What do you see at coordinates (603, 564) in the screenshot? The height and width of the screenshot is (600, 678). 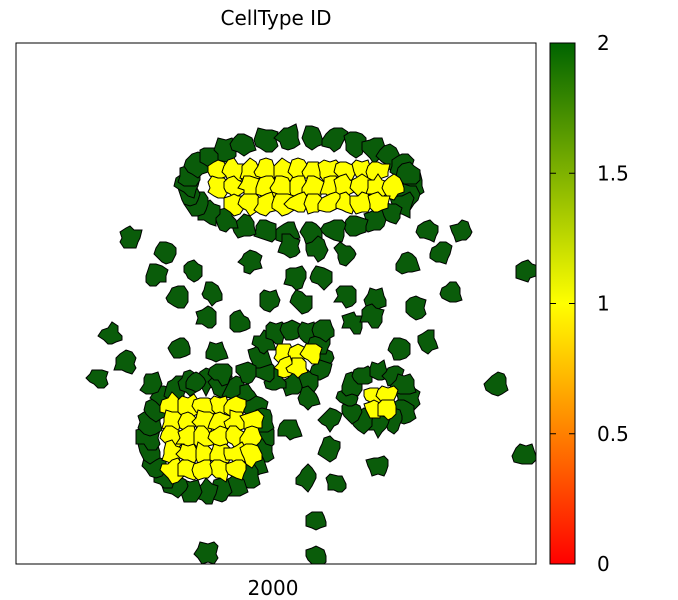 I see `colorbar-tick-label: 0` at bounding box center [603, 564].